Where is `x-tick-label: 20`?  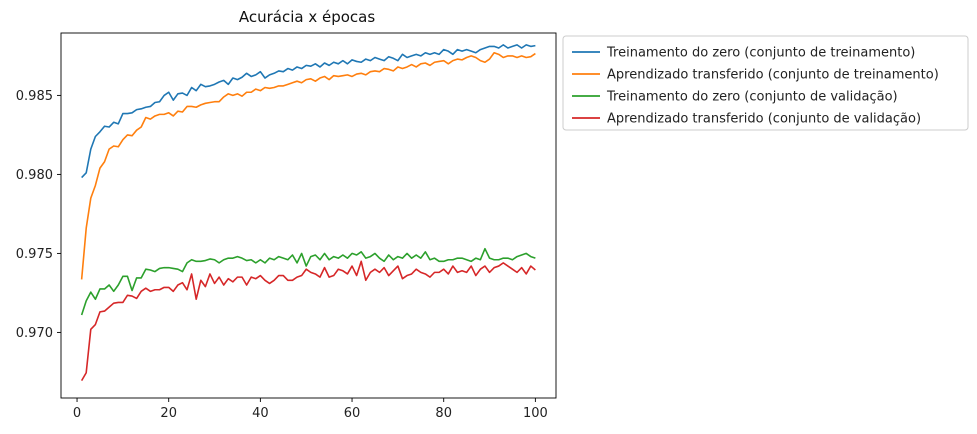 x-tick-label: 20 is located at coordinates (168, 413).